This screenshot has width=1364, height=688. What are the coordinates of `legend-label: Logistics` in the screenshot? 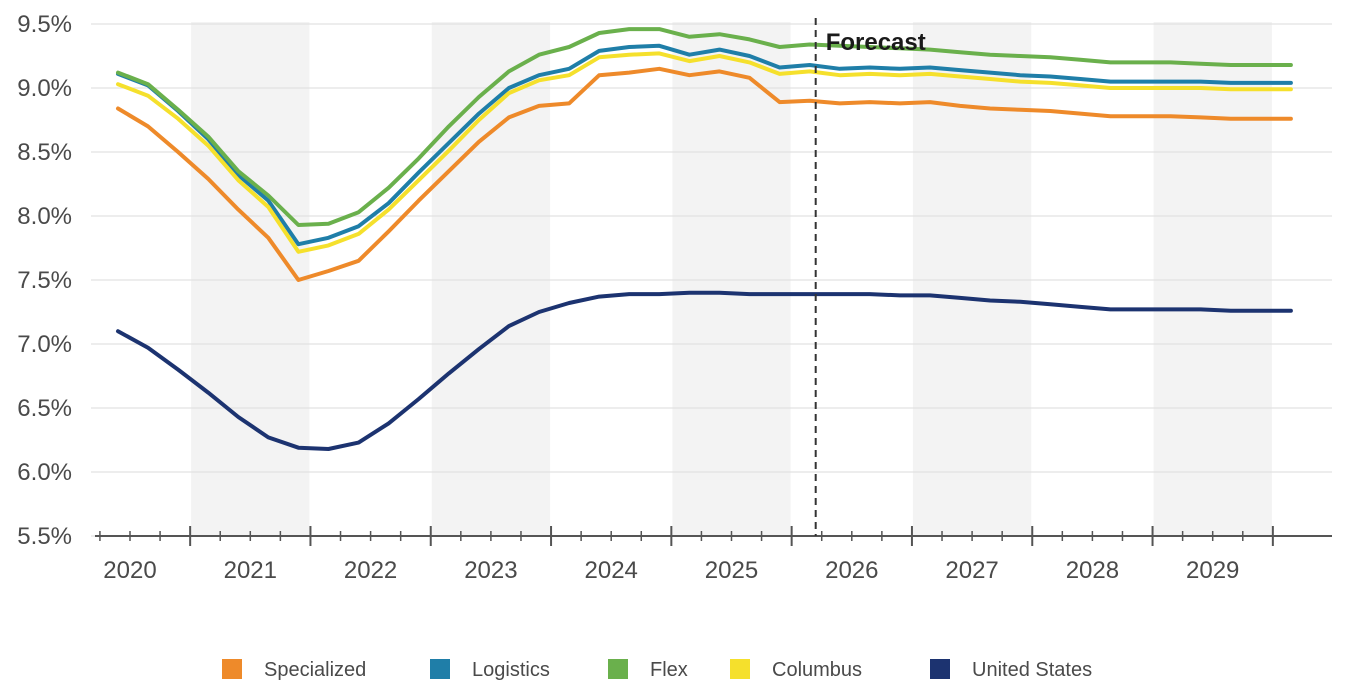 It's located at (511, 670).